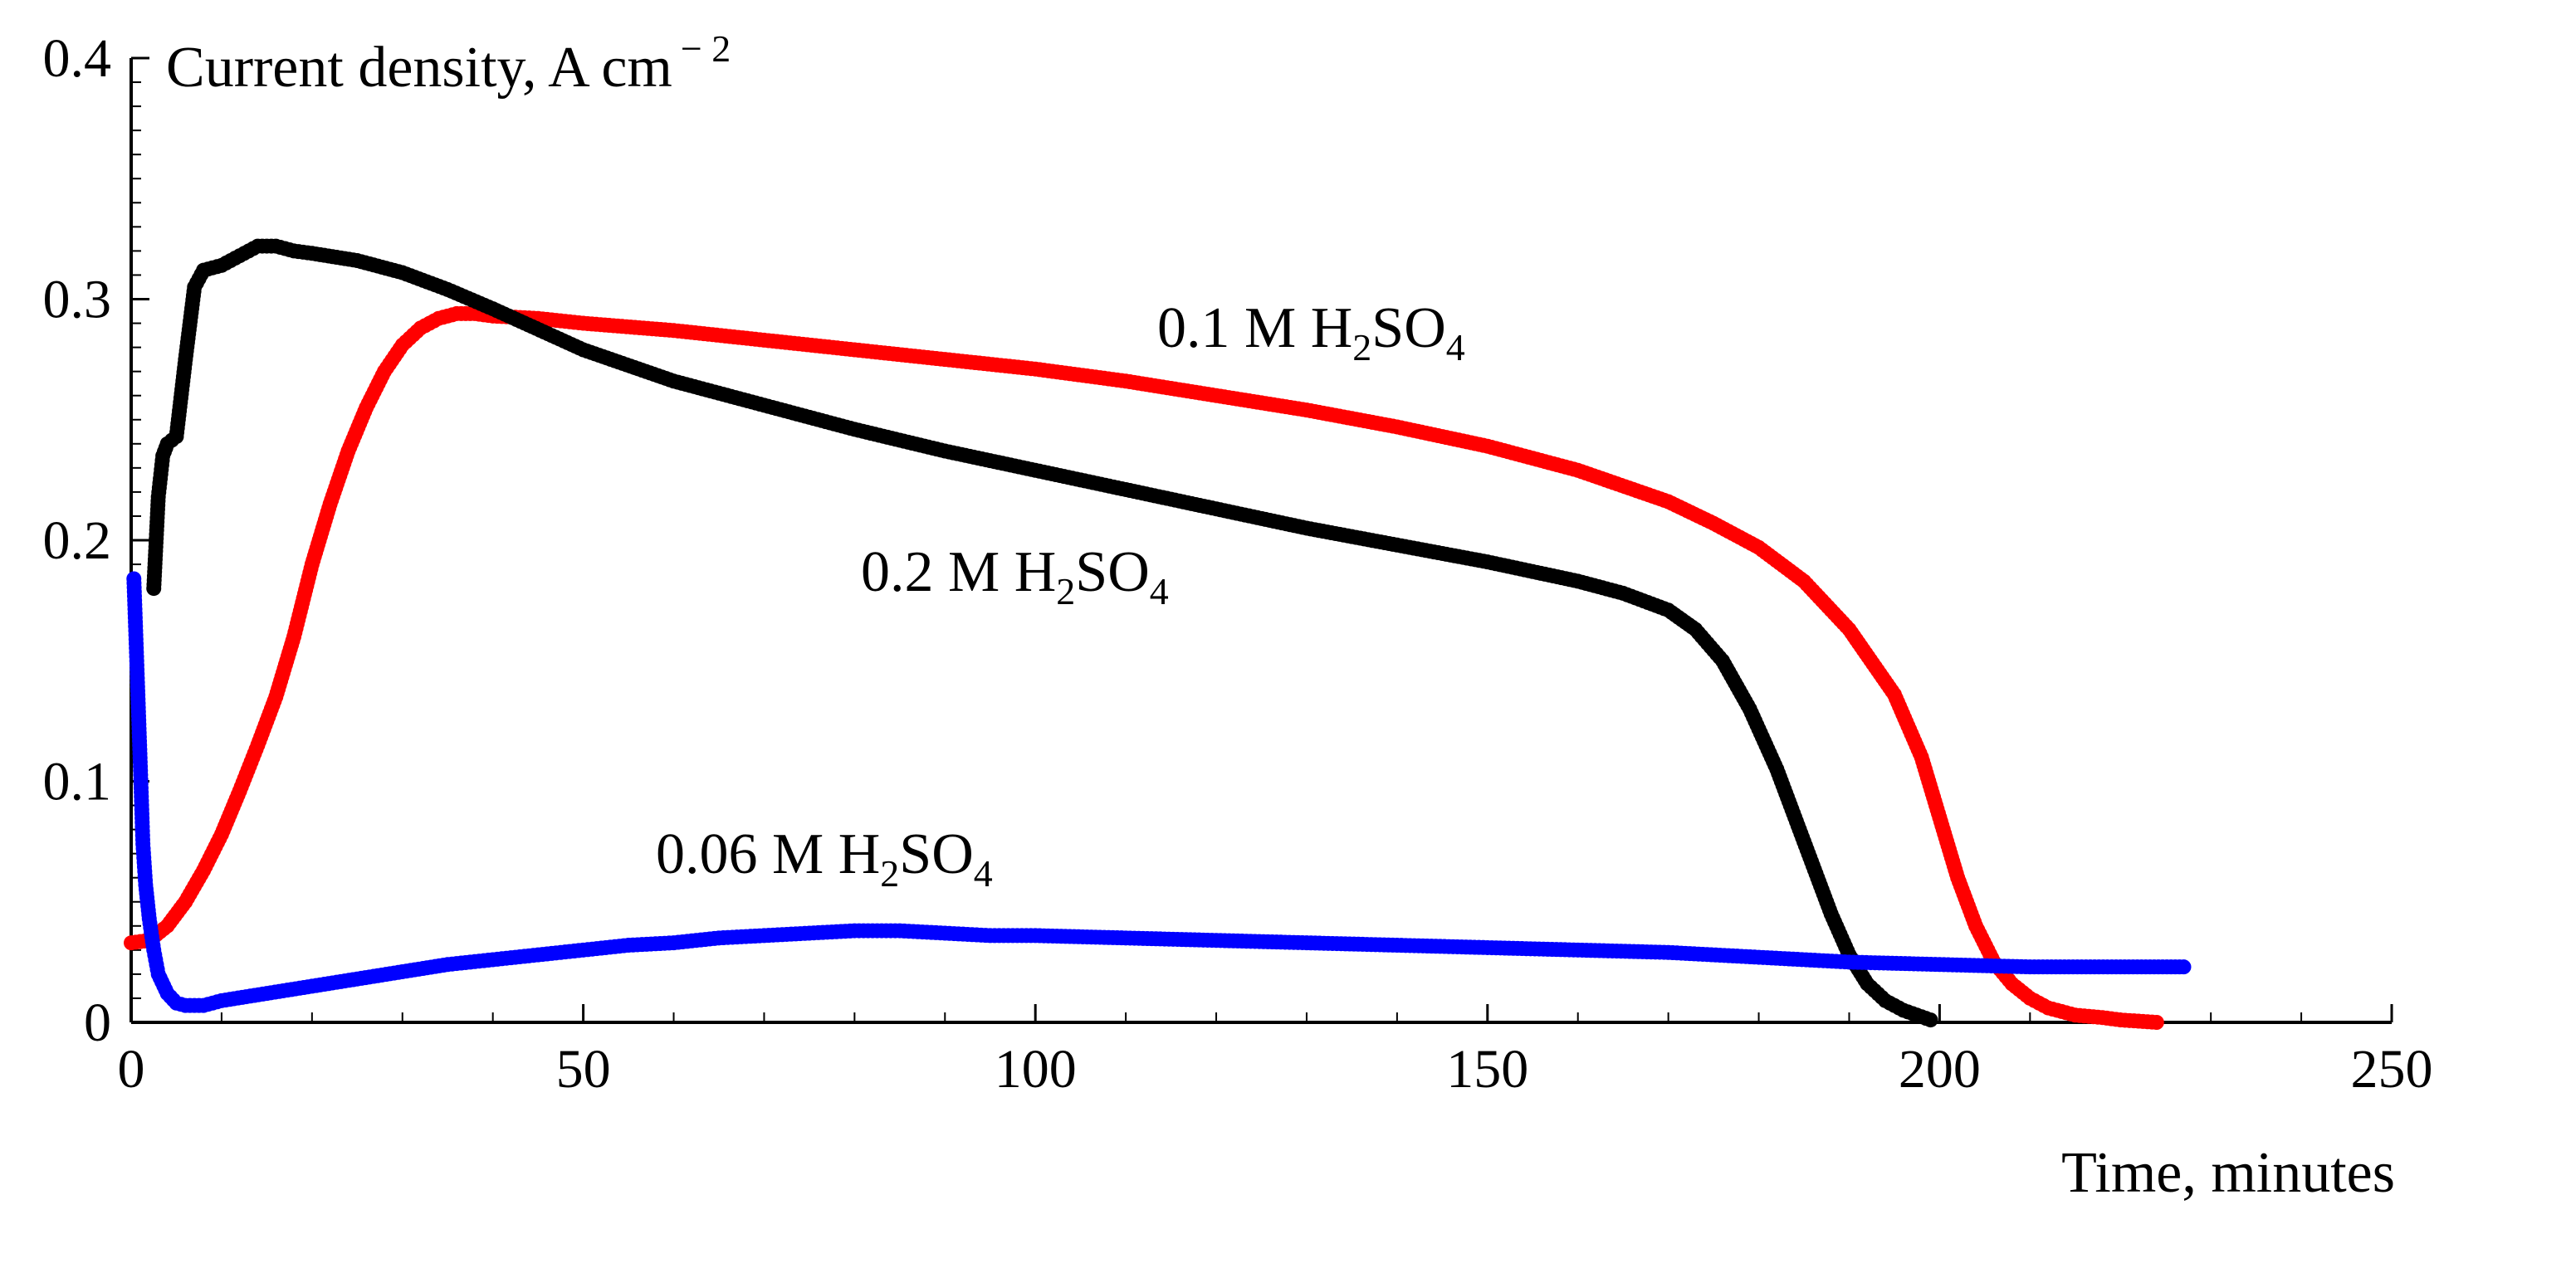 This screenshot has height=1268, width=2576. I want to click on y-tick-label: 0, so click(97, 1022).